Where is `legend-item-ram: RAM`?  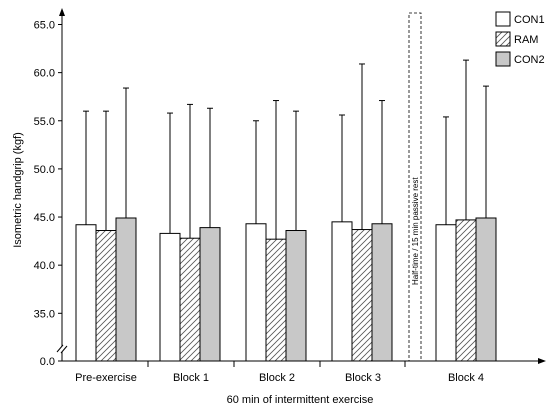 legend-item-ram: RAM is located at coordinates (516, 39).